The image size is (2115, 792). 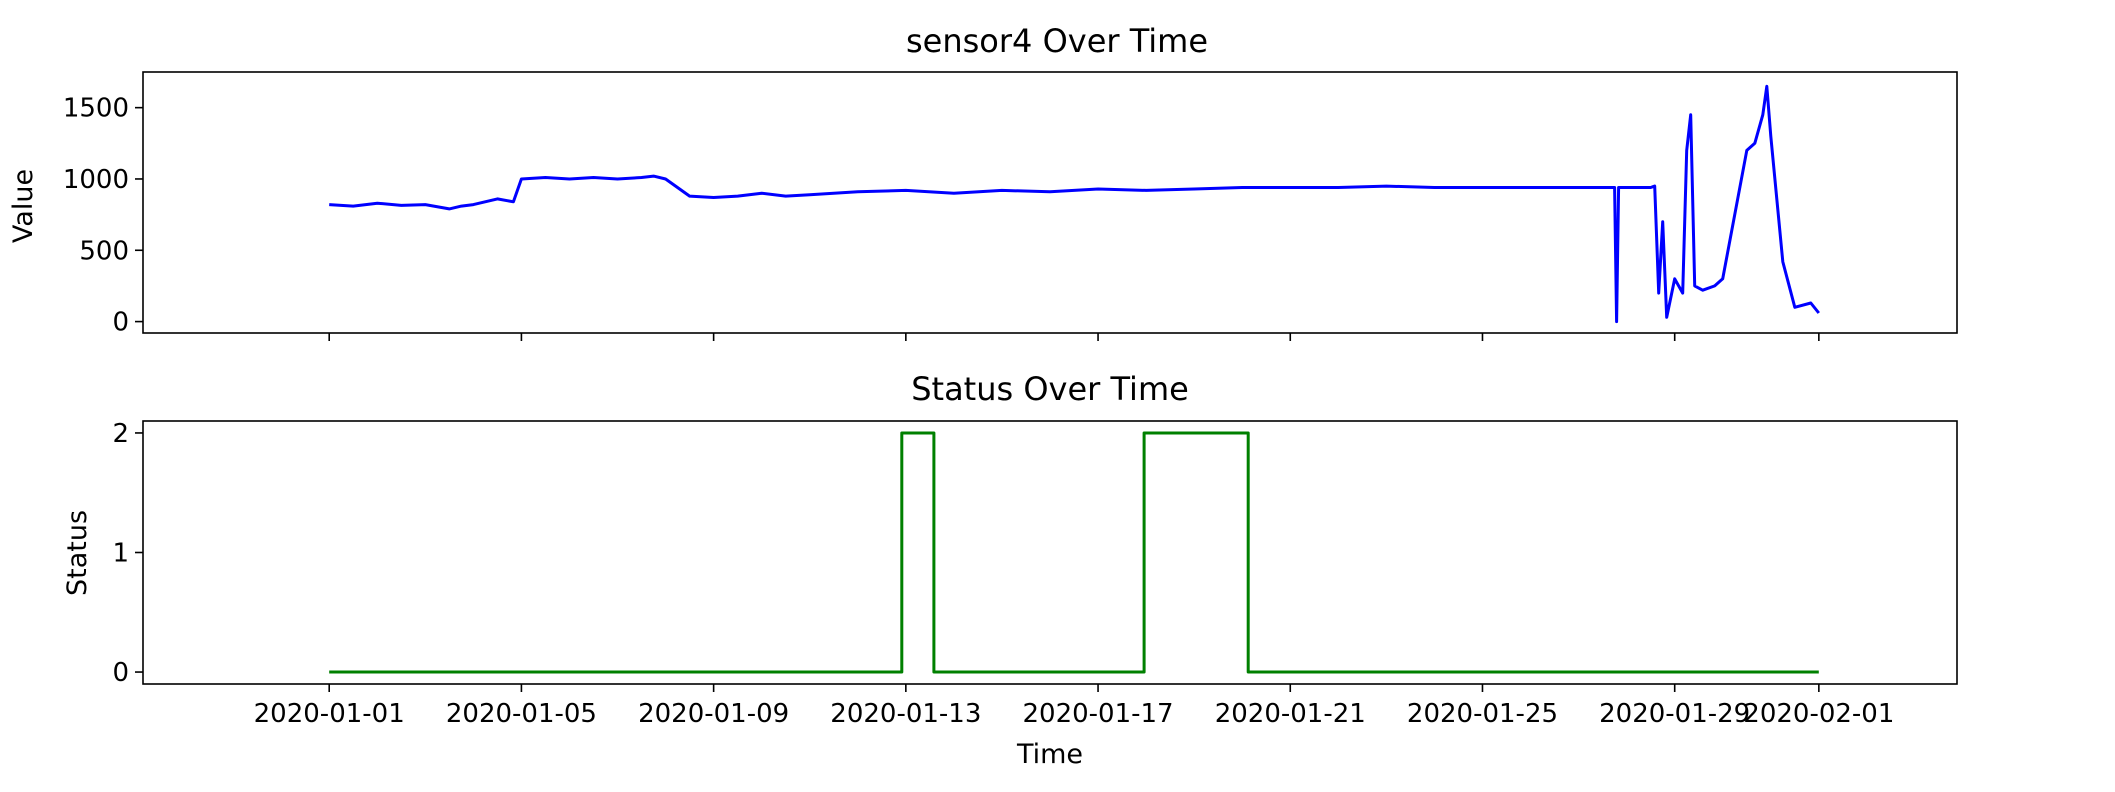 I want to click on status-chart-title: Status Over Time, so click(x=1050, y=389).